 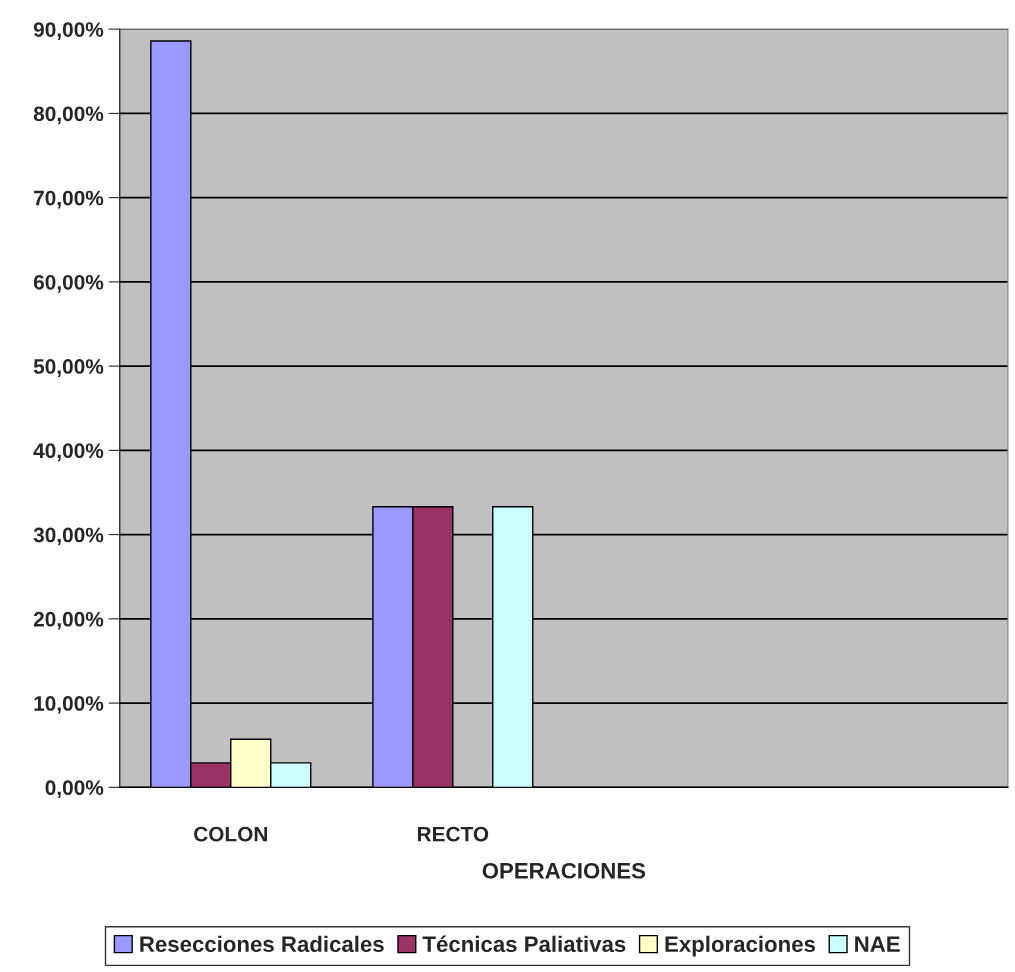 I want to click on legend-label: NAE, so click(x=877, y=944).